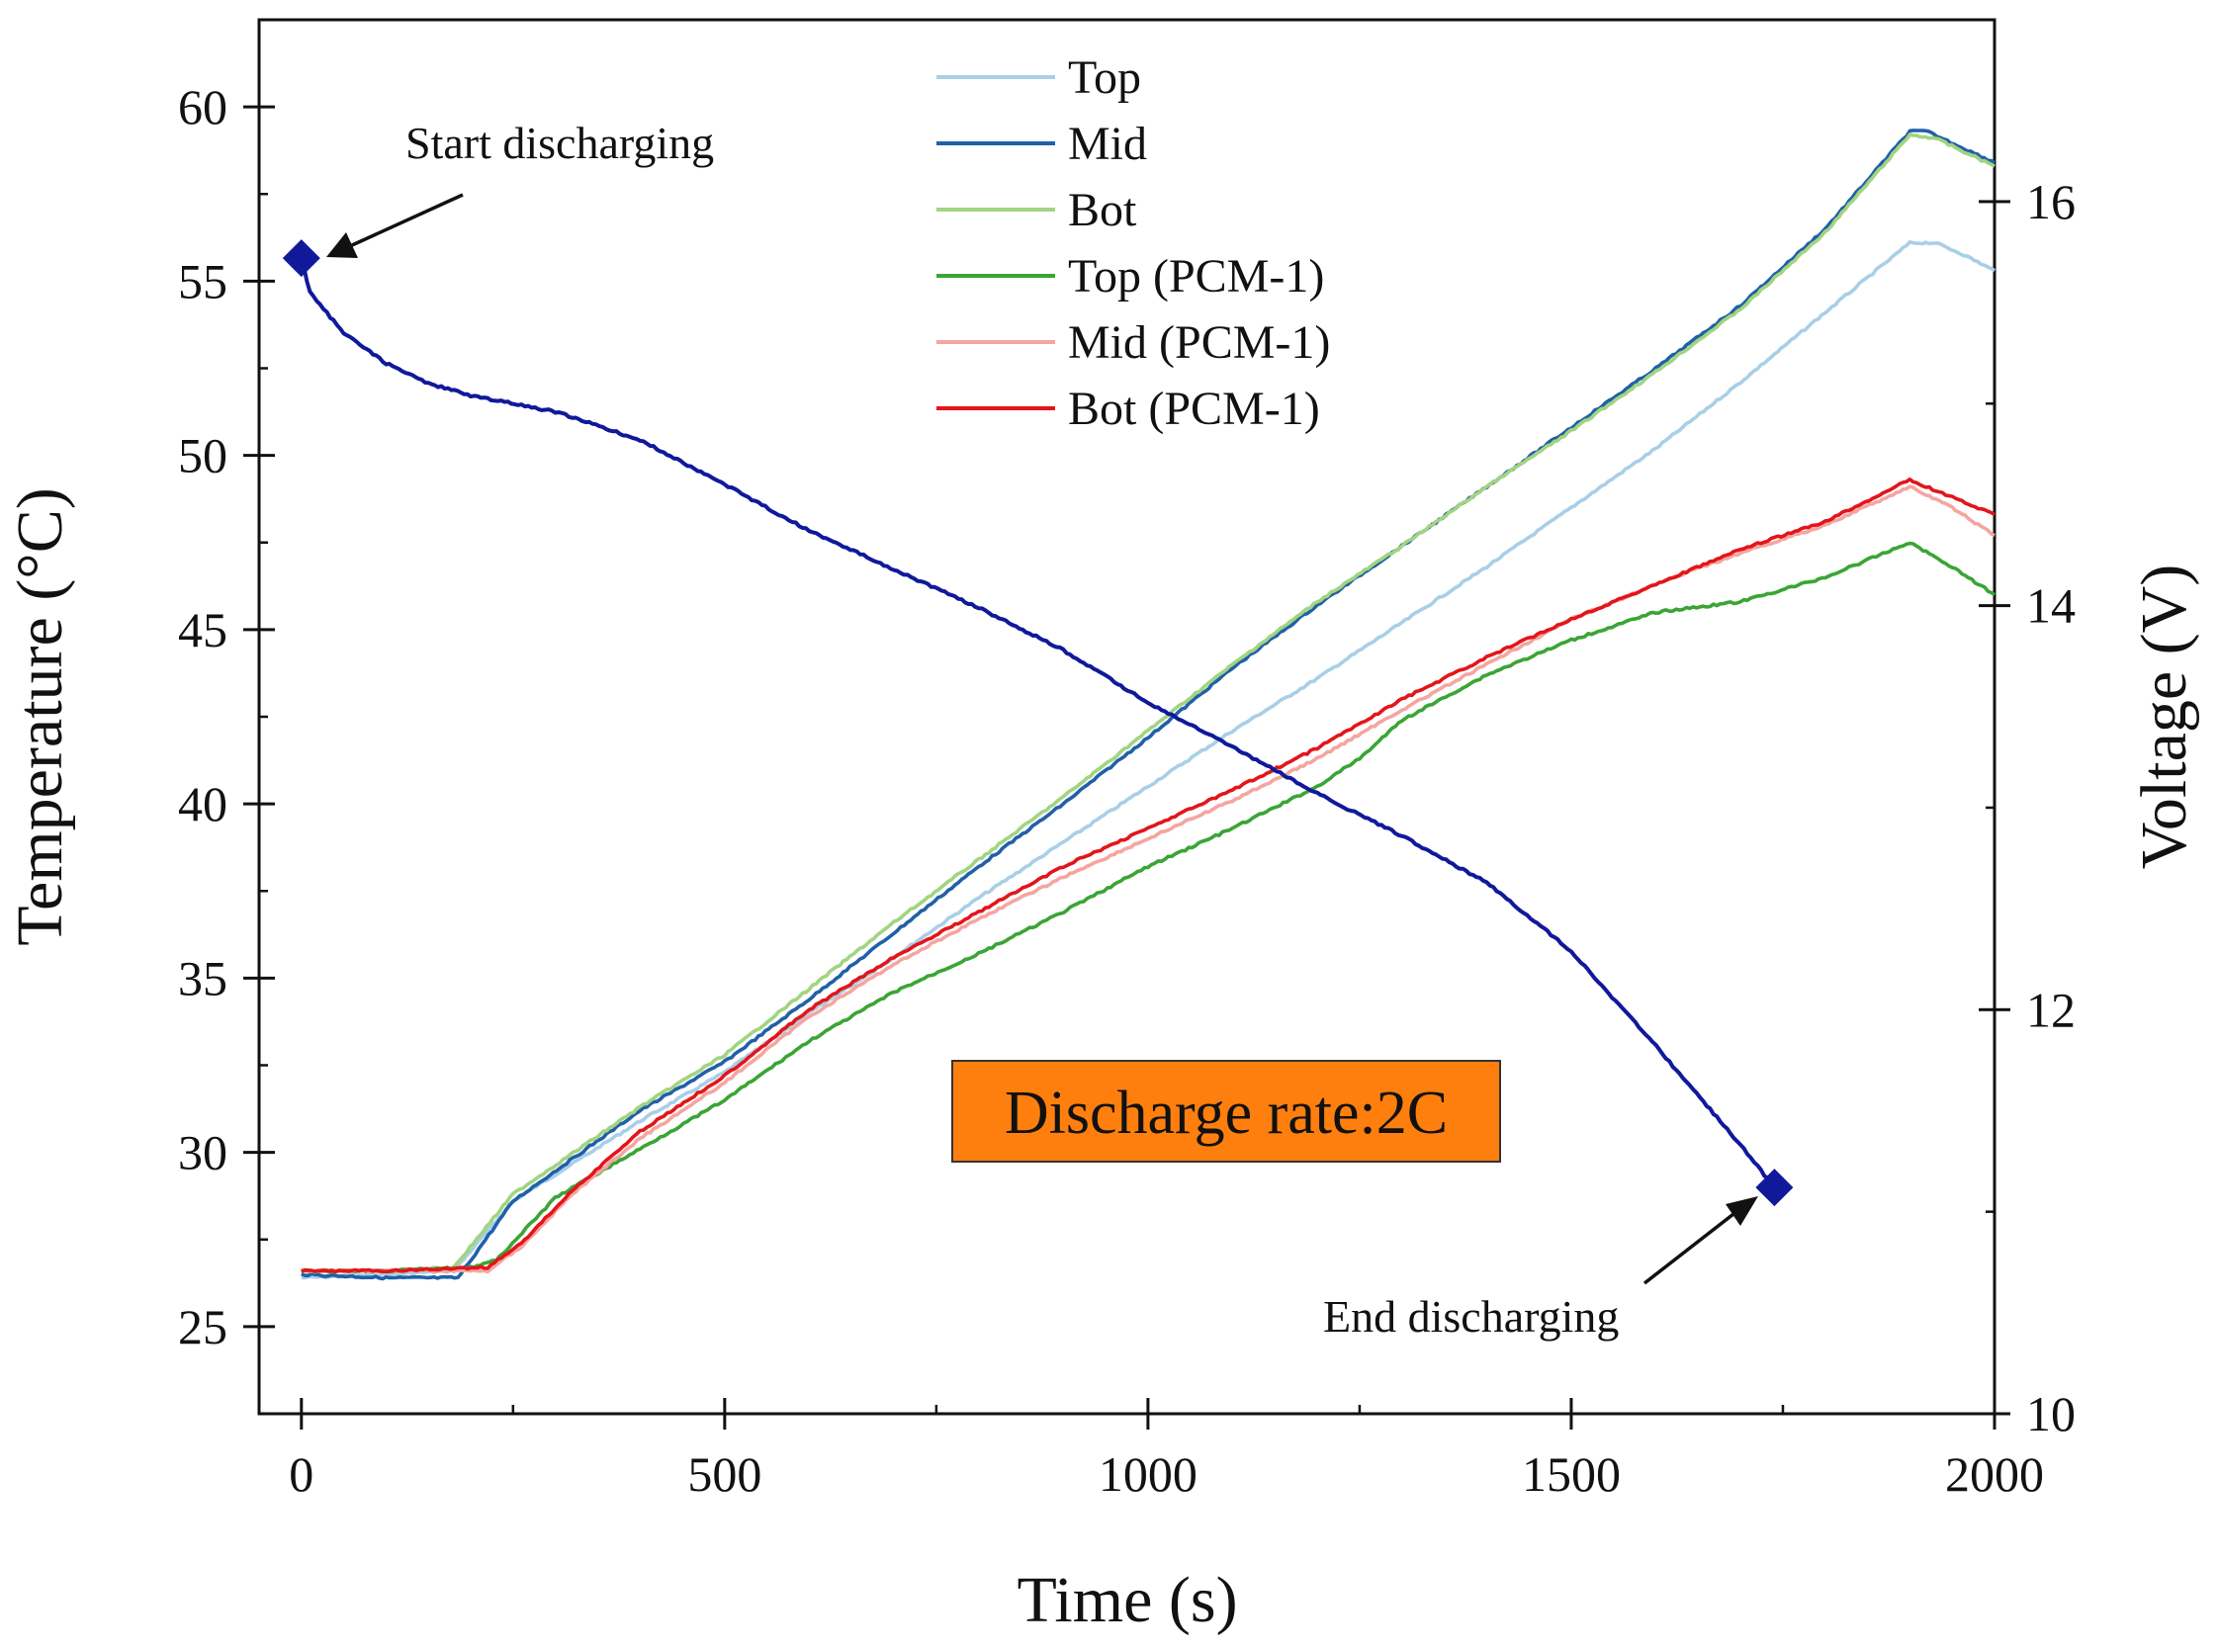 The height and width of the screenshot is (1652, 2218). What do you see at coordinates (2051, 606) in the screenshot?
I see `y2-tick-label-2: 14` at bounding box center [2051, 606].